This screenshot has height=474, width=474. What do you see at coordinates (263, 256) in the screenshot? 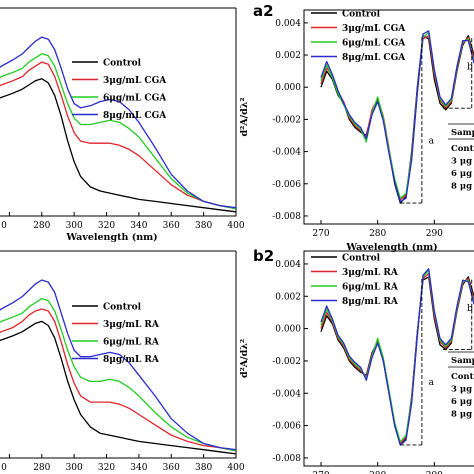
I see `panel-label: b2` at bounding box center [263, 256].